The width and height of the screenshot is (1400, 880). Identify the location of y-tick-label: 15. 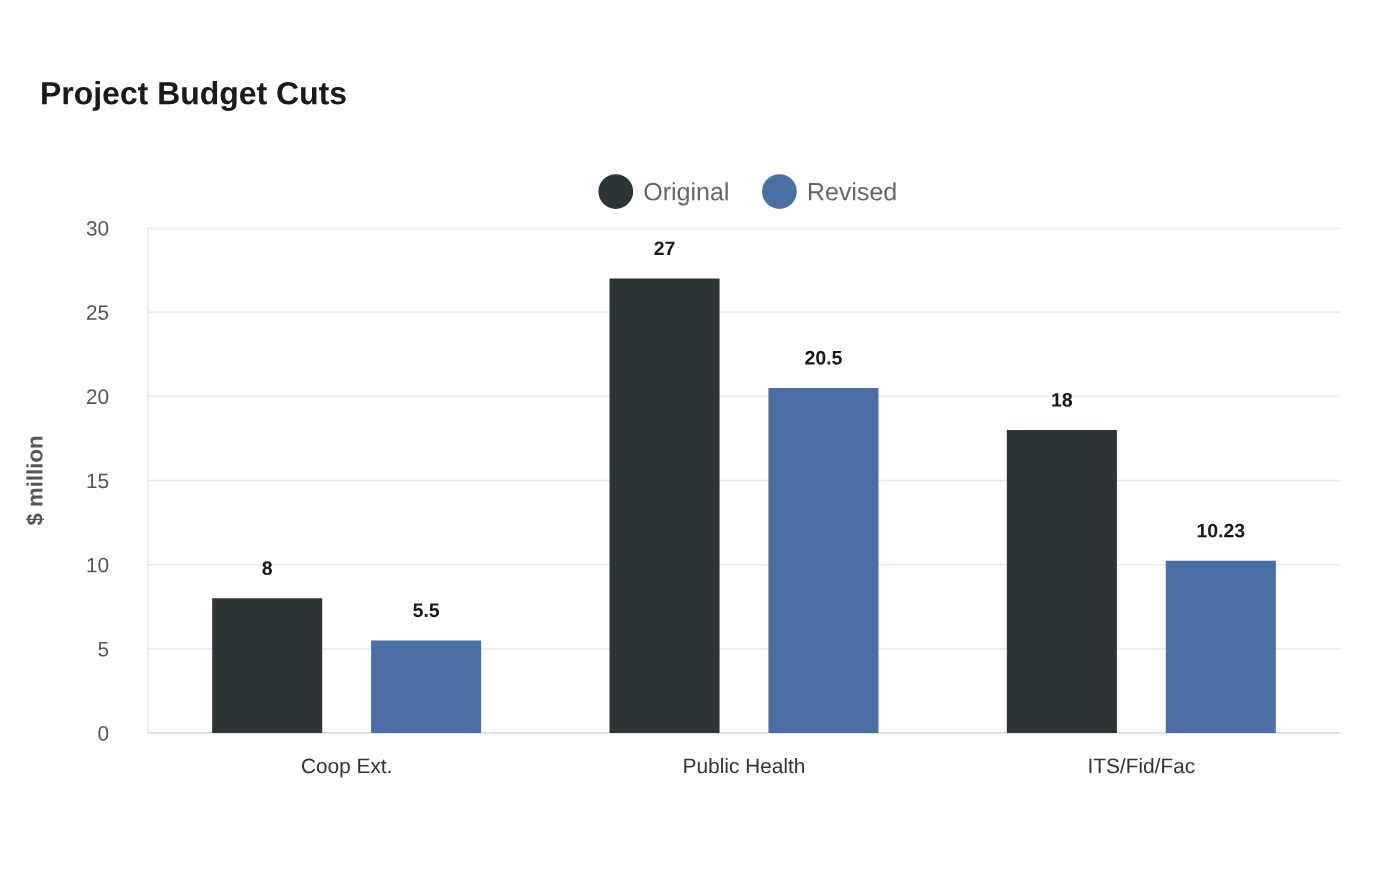
(98, 481).